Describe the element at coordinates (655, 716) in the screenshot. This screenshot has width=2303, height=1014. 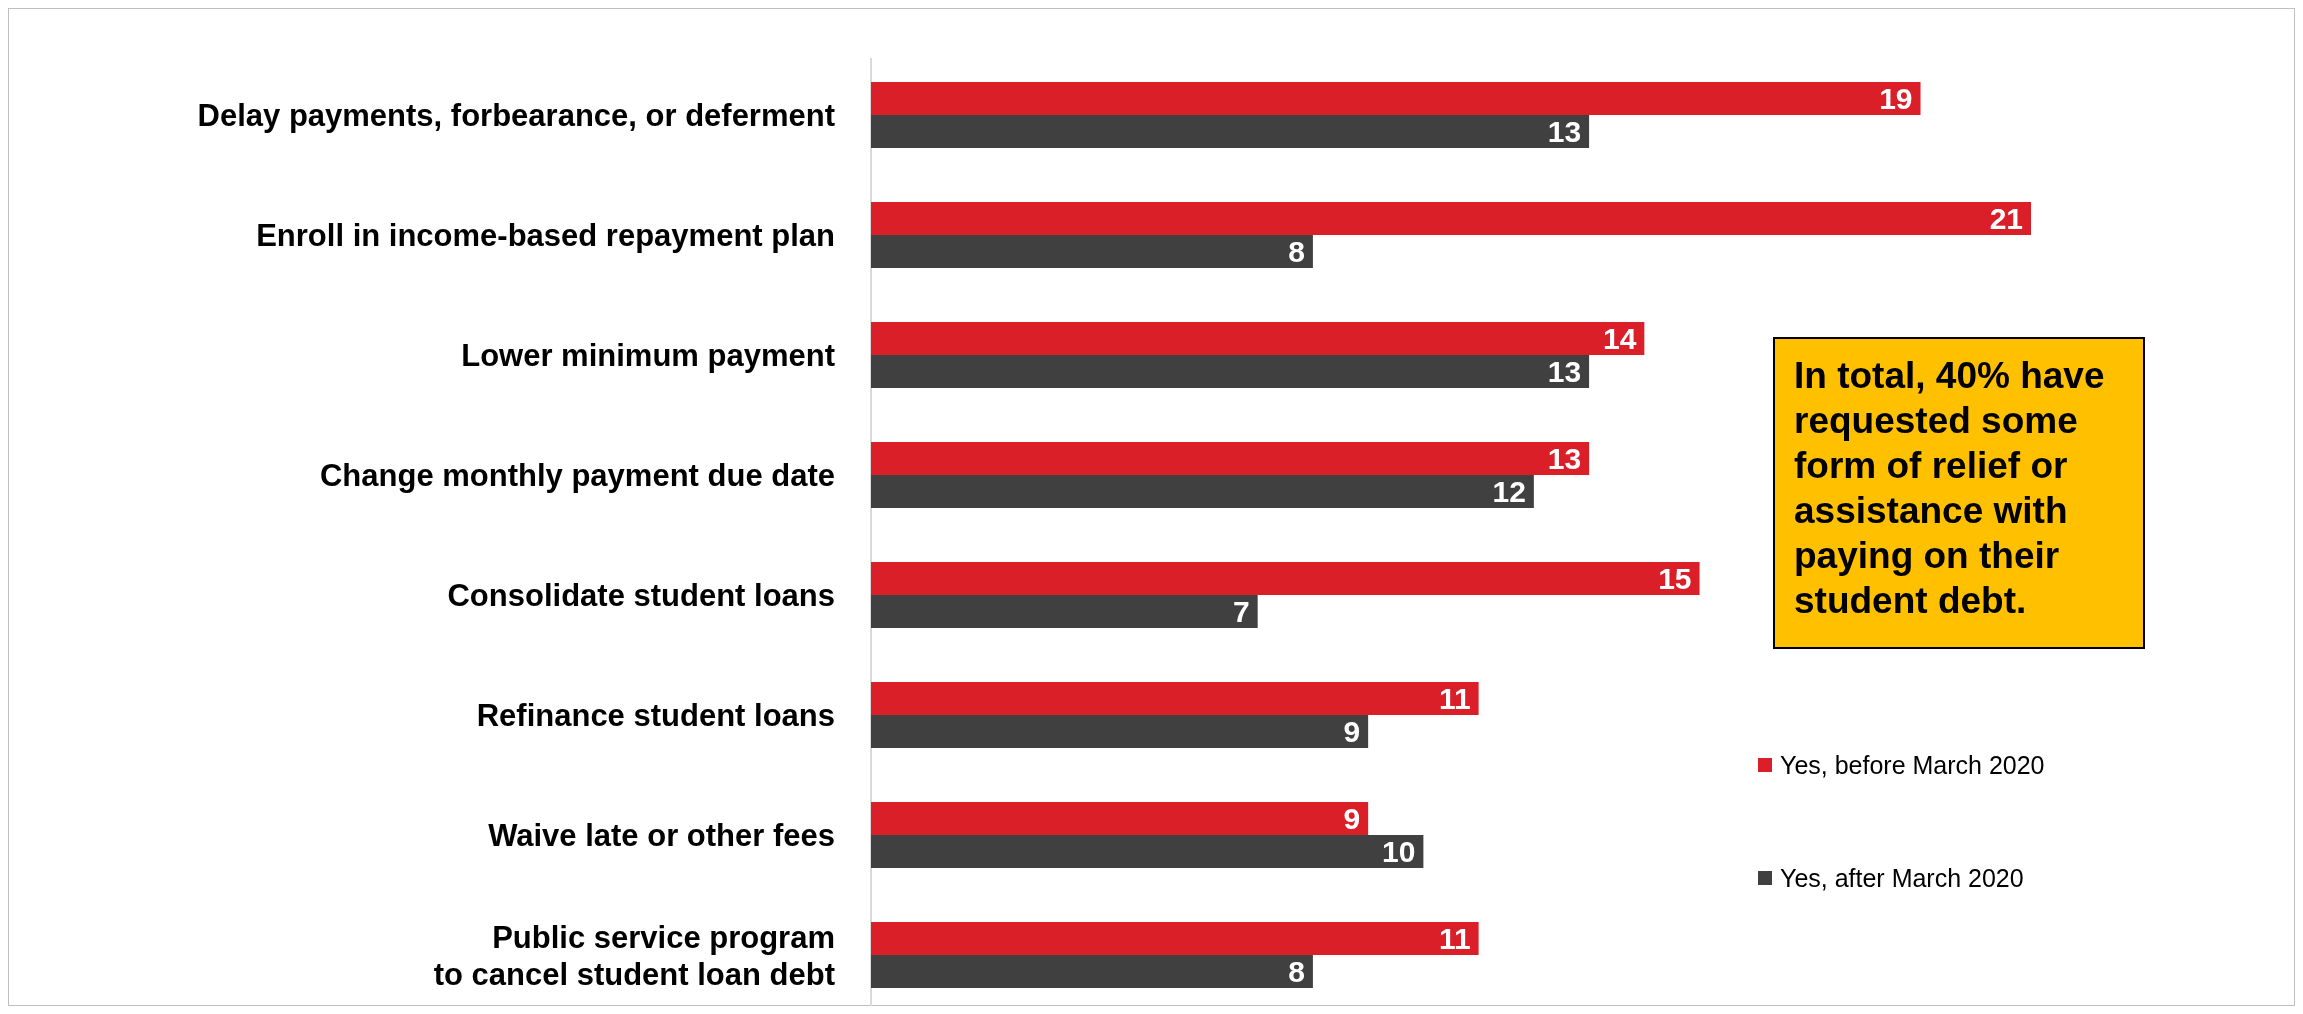
I see `y-tick-label: Refinance student loans` at that location.